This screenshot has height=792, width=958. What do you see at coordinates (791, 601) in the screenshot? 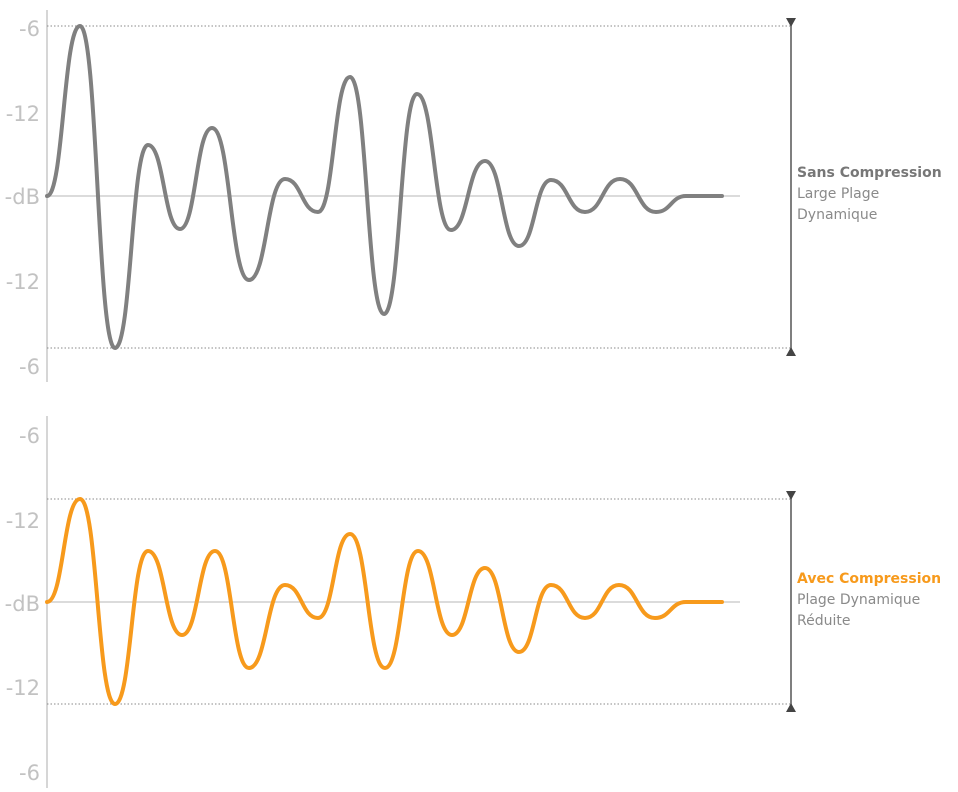
I see `bottom-range-bracket` at bounding box center [791, 601].